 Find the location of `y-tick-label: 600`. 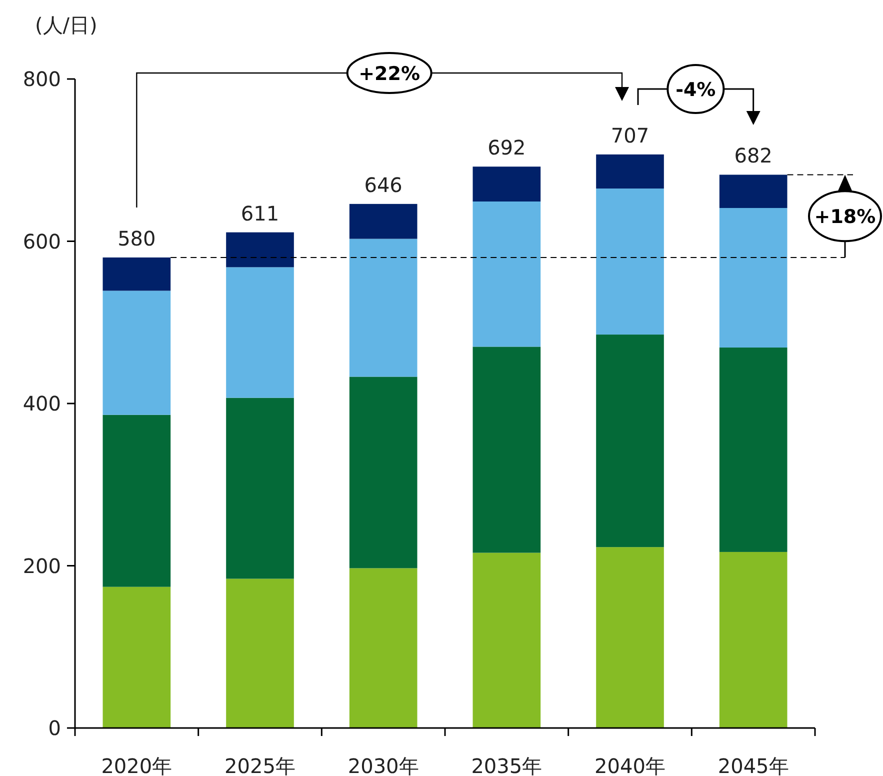

y-tick-label: 600 is located at coordinates (41, 241).